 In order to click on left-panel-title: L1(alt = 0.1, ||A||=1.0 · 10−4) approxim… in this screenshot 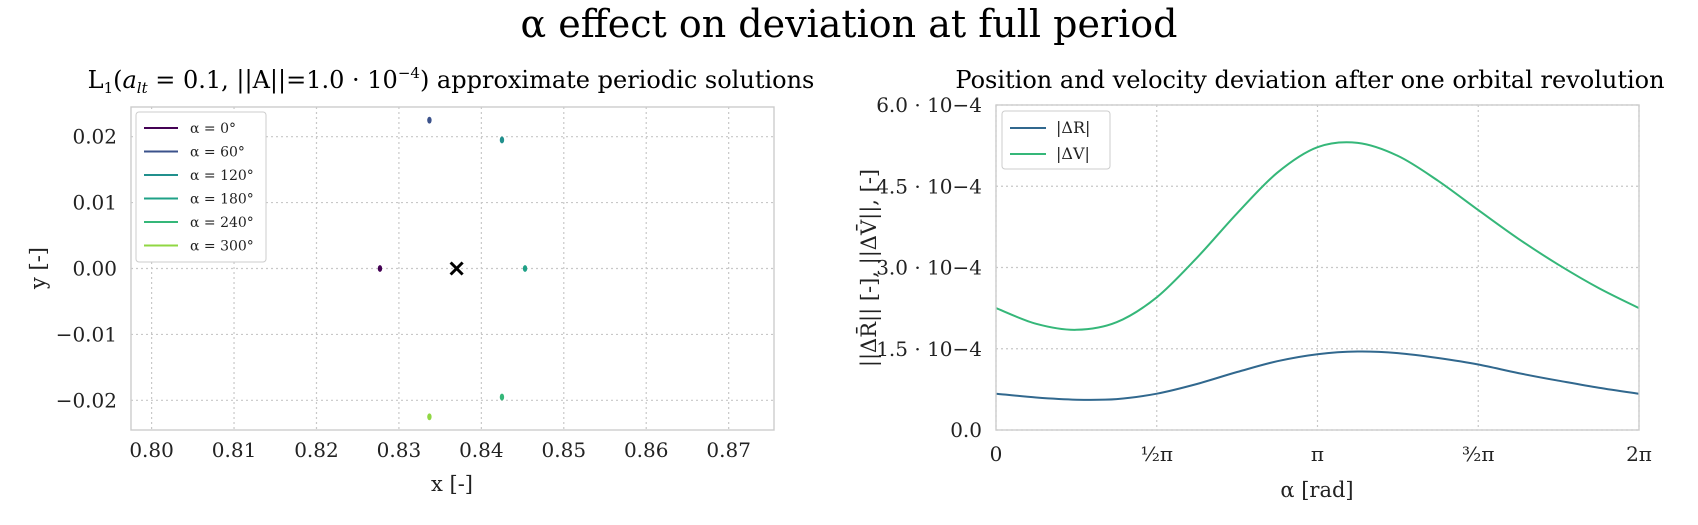, I will do `click(451, 80)`.